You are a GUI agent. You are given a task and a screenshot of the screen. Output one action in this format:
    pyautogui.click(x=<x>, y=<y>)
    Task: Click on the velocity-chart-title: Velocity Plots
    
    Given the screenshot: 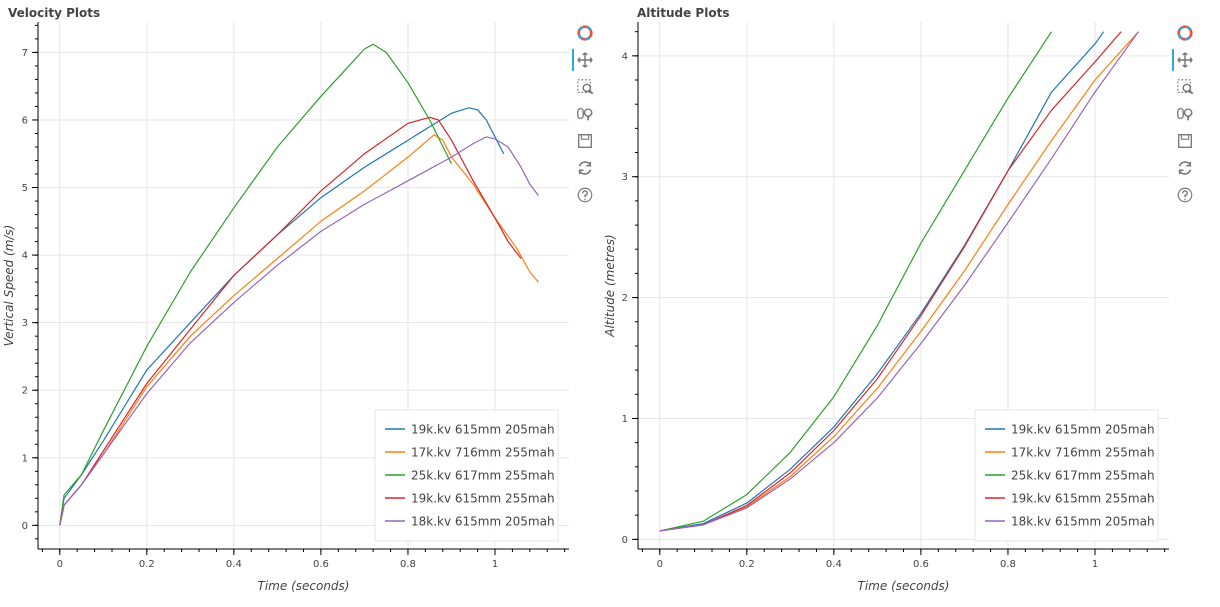 What is the action you would take?
    pyautogui.click(x=54, y=13)
    